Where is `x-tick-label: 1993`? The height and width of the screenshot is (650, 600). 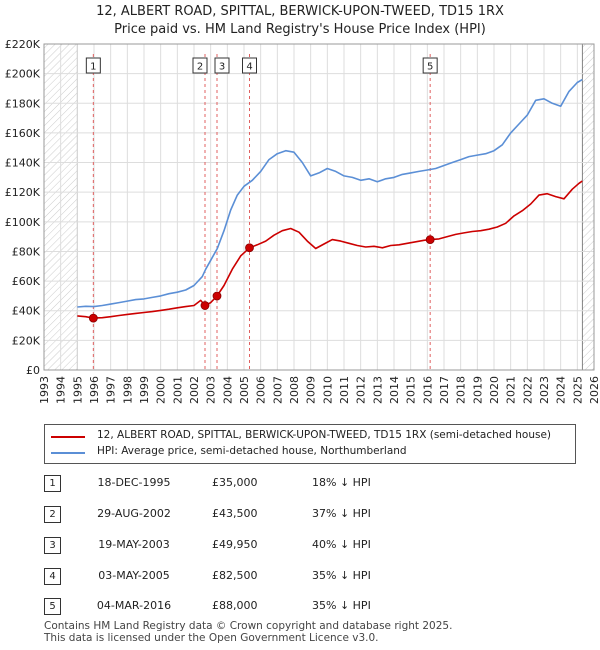
x-tick-label: 1993 is located at coordinates (44, 390).